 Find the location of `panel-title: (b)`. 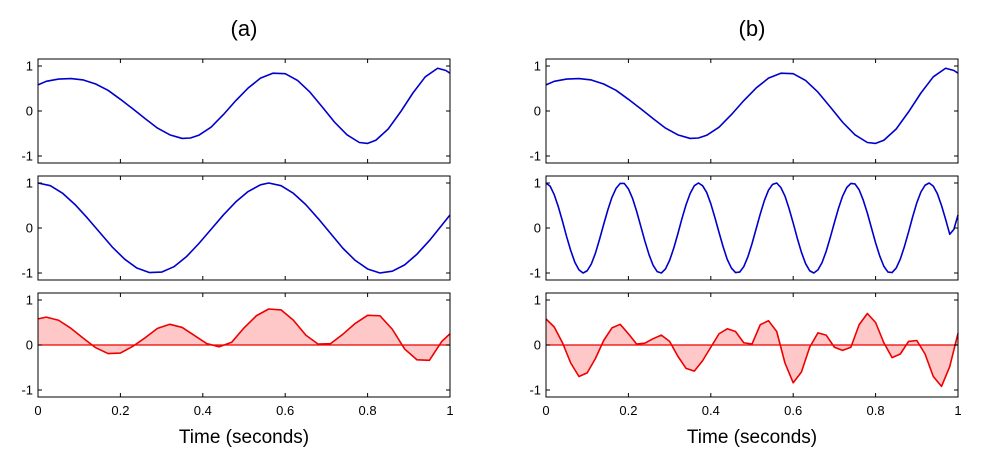

panel-title: (b) is located at coordinates (752, 28).